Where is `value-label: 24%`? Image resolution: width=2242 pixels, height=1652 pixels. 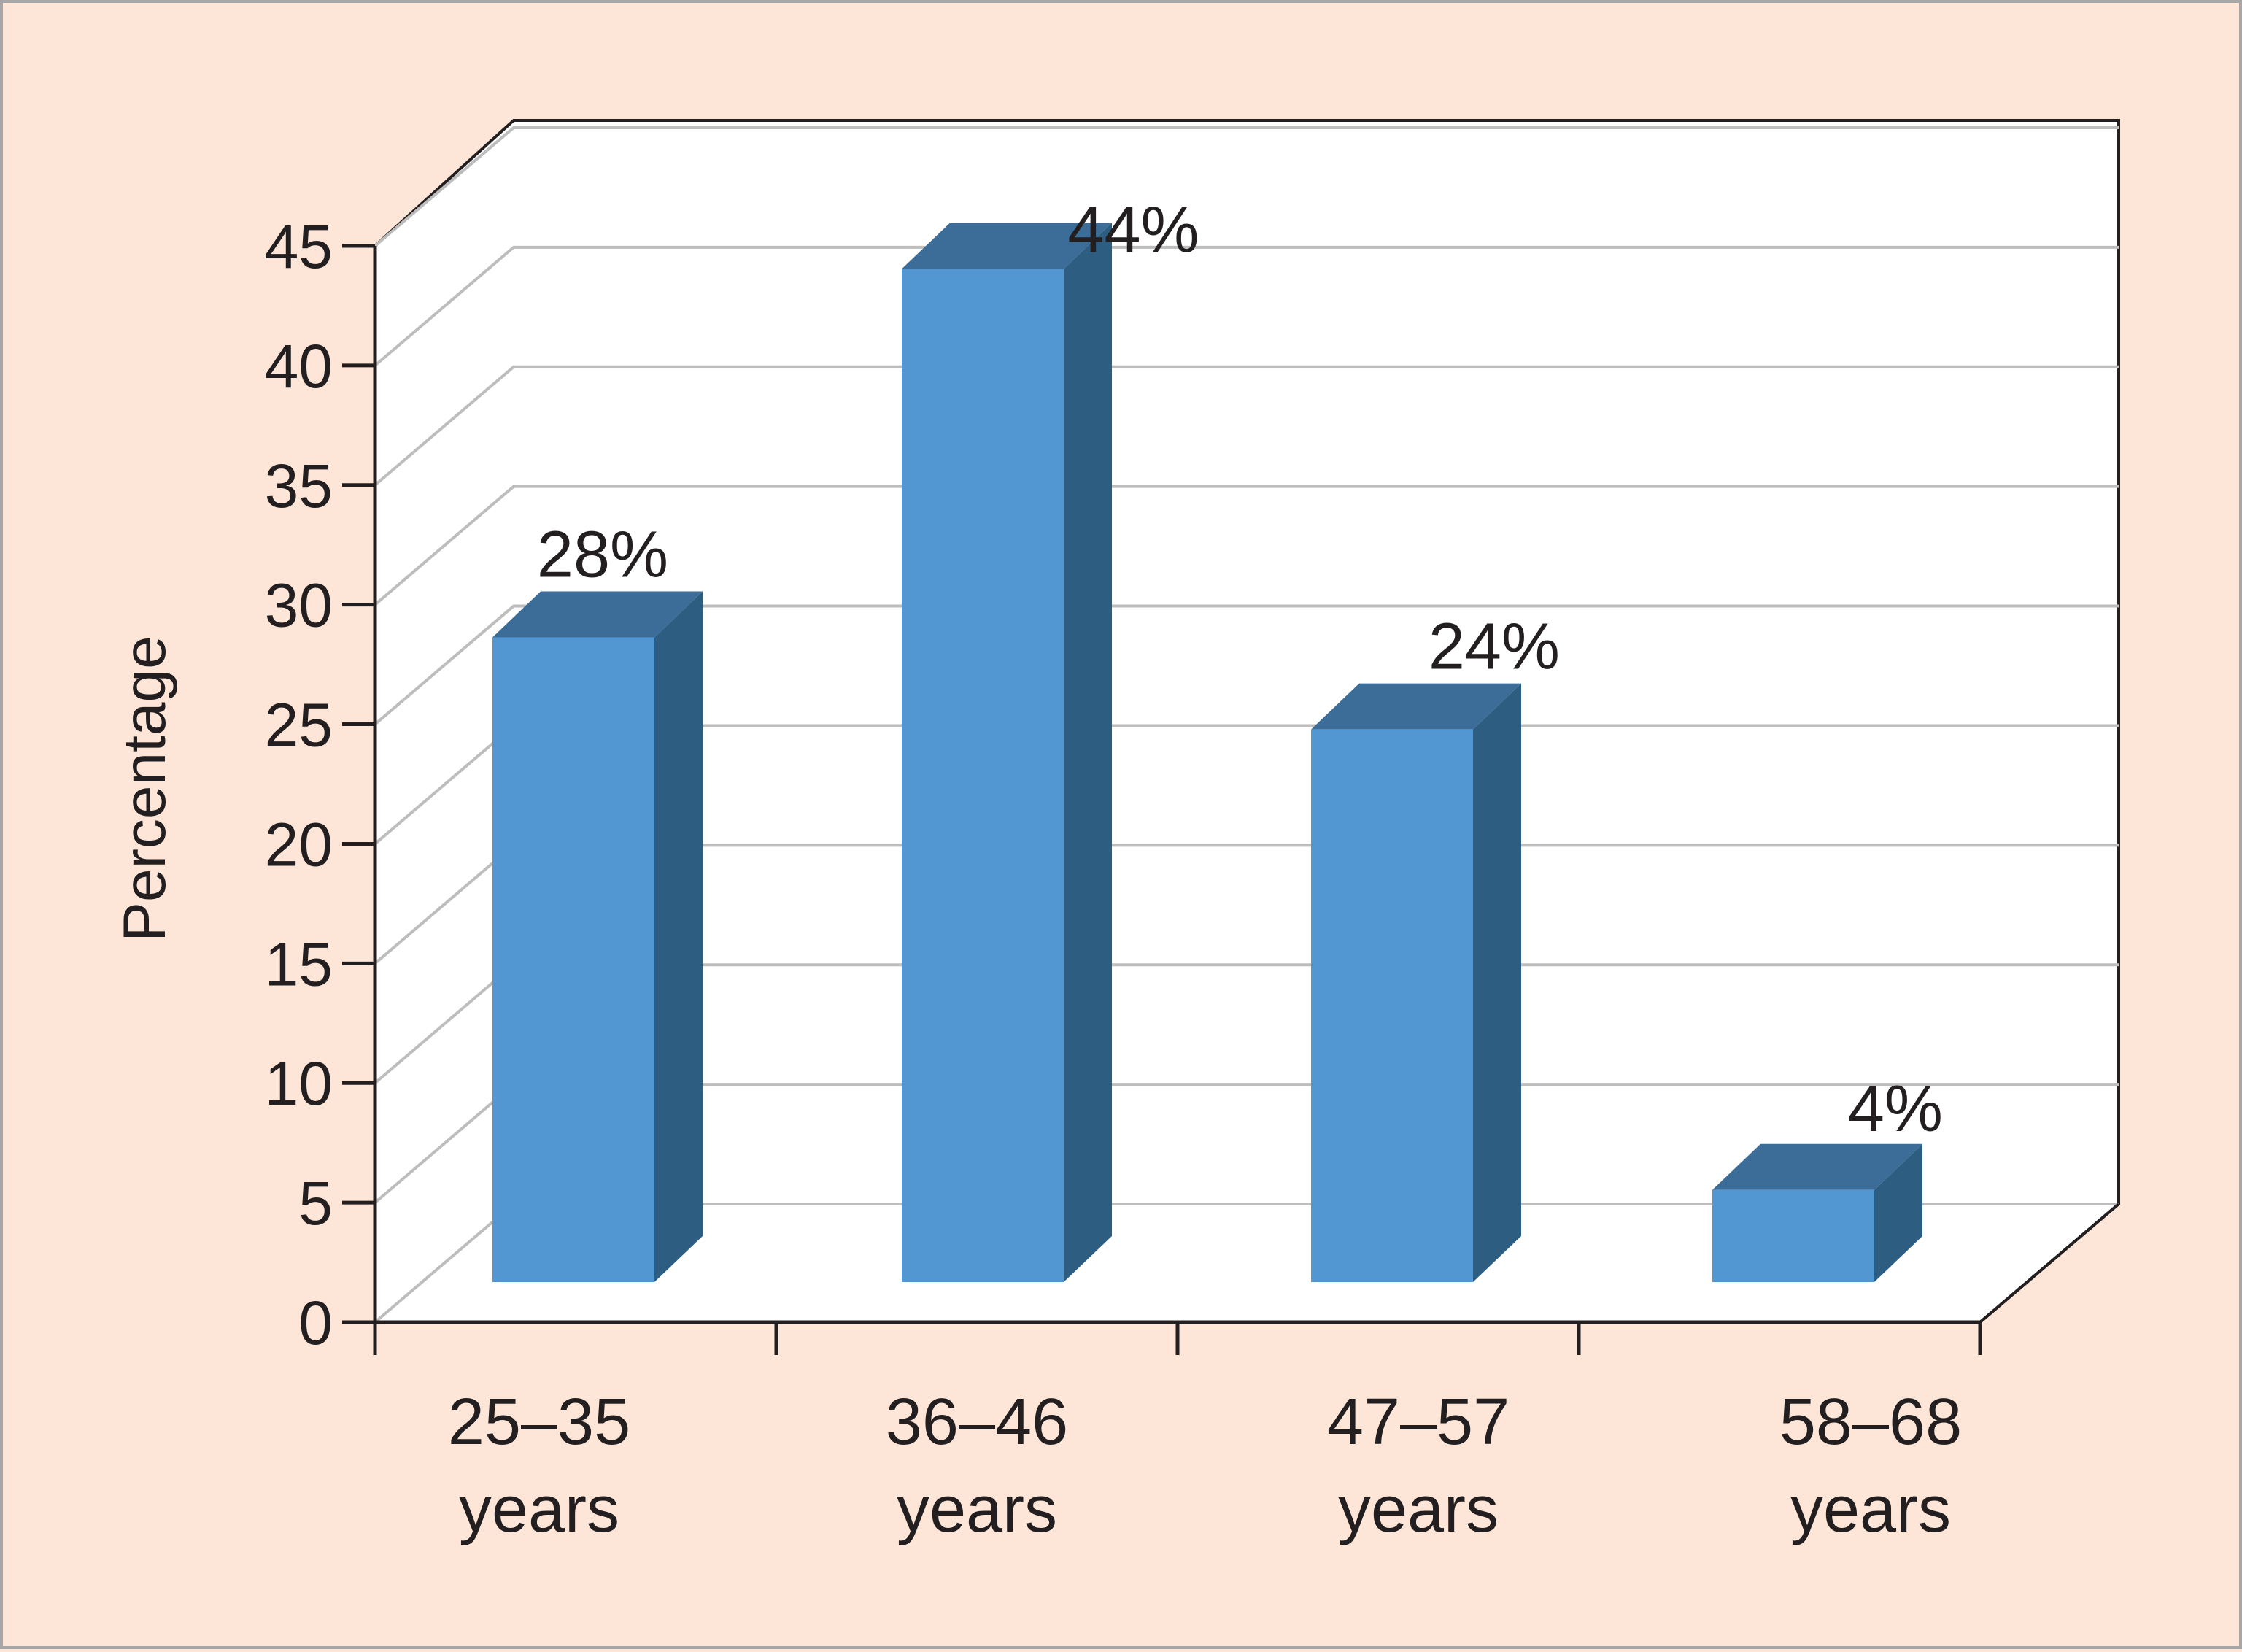 value-label: 24% is located at coordinates (1495, 647).